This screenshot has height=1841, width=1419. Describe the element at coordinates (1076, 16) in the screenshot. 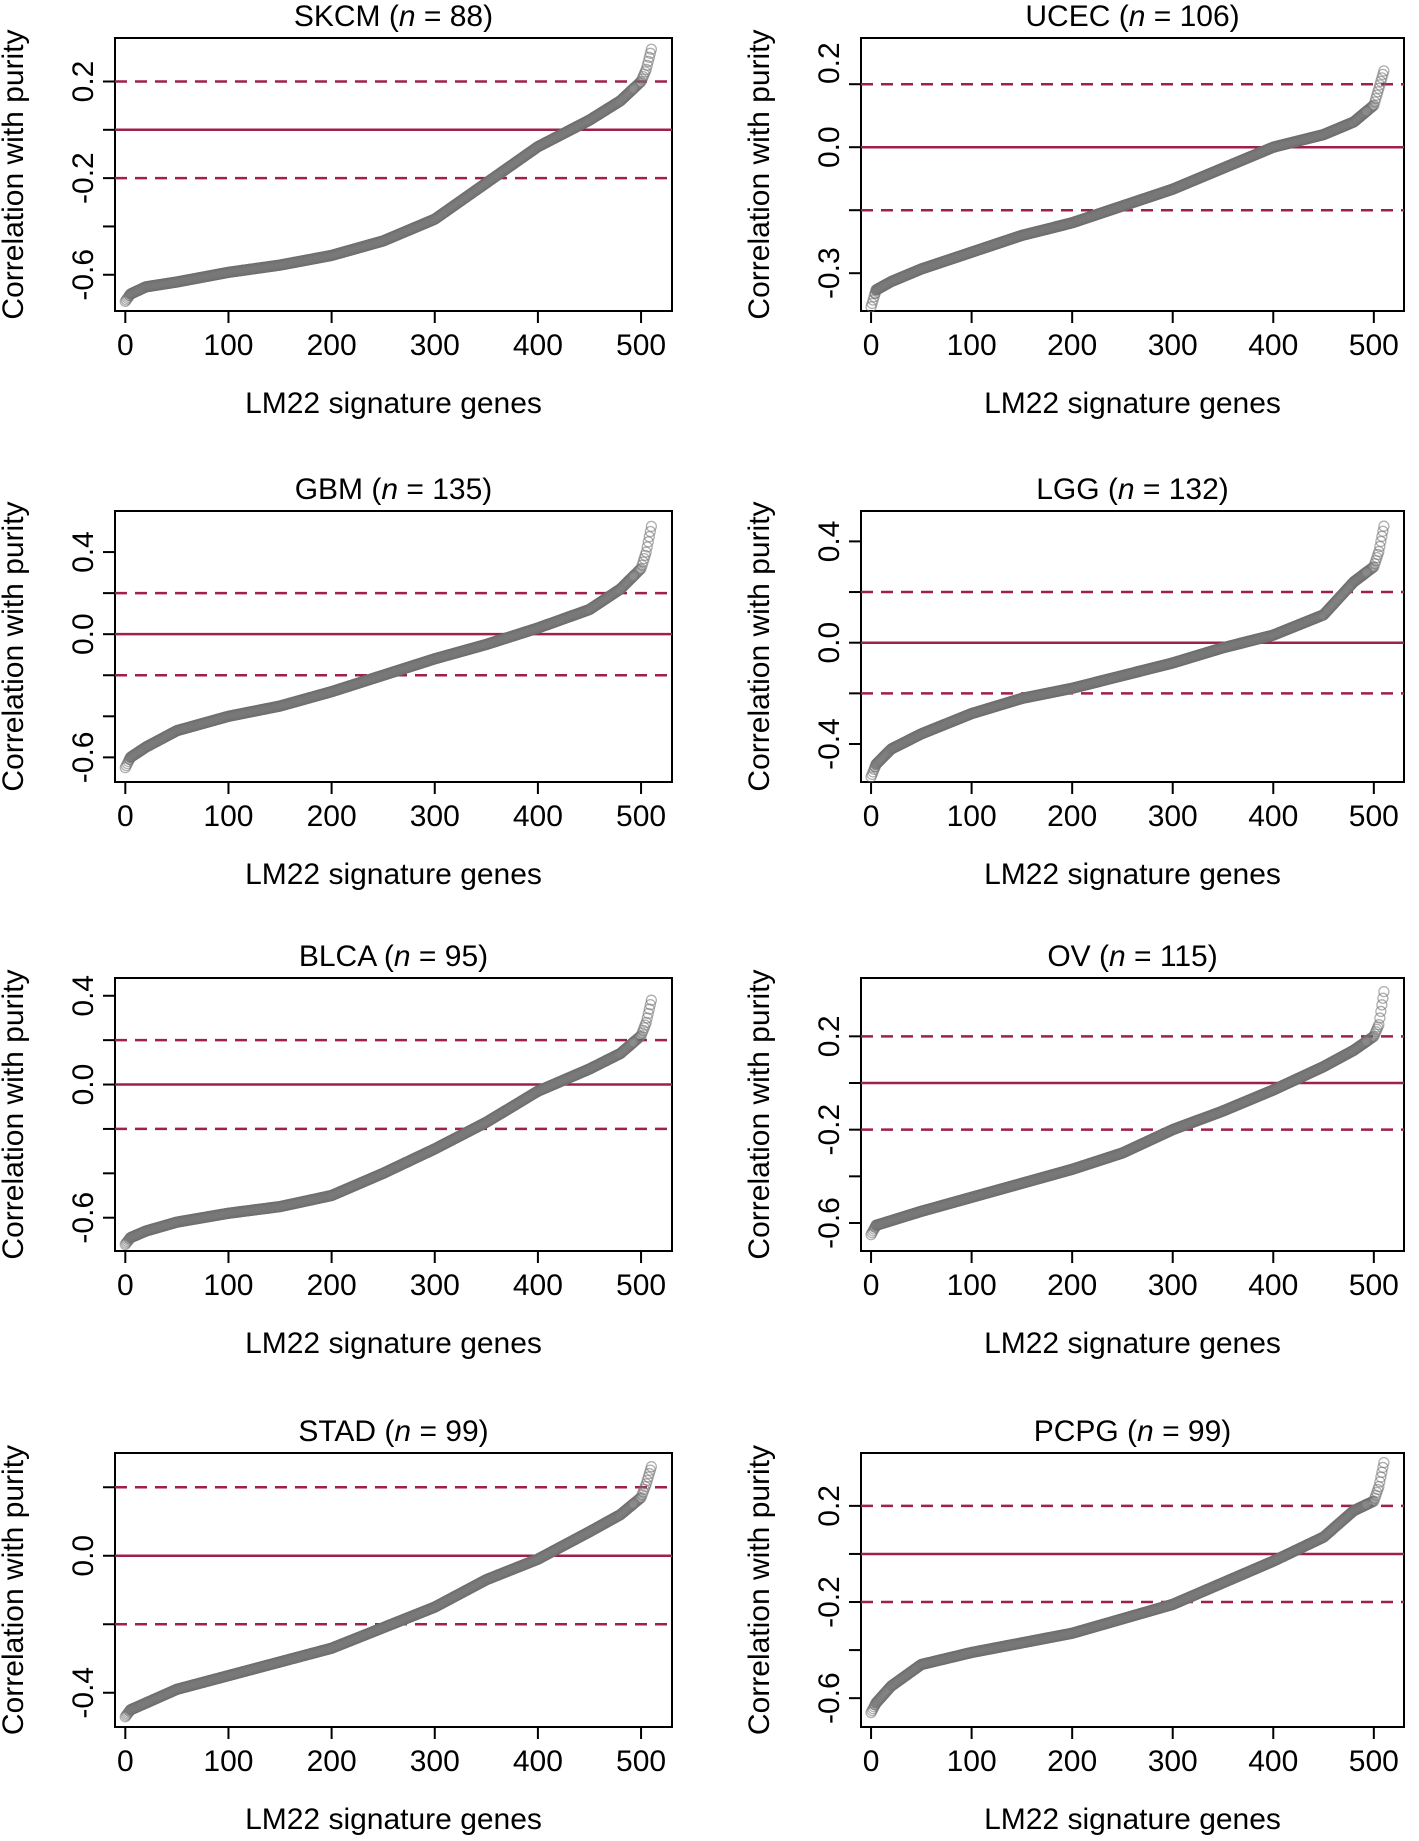

I see `title-prefix: UCEC (` at that location.